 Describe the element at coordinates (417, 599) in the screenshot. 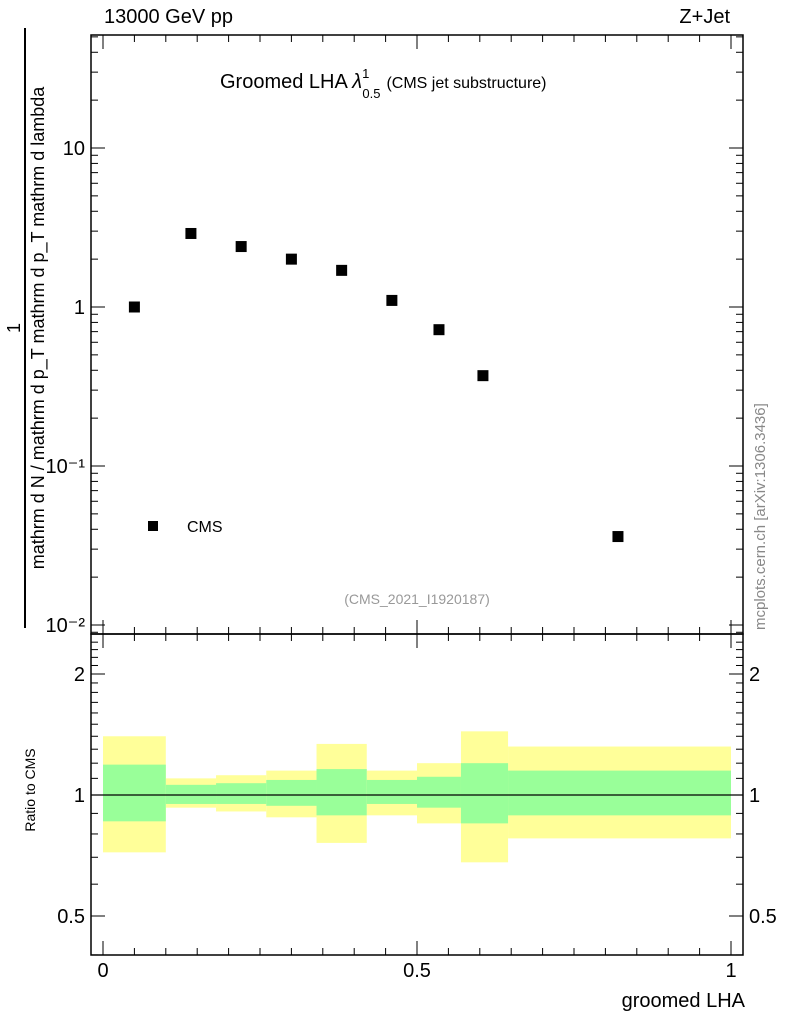

I see `analysis-tag: (CMS_2021_I1920187)` at that location.